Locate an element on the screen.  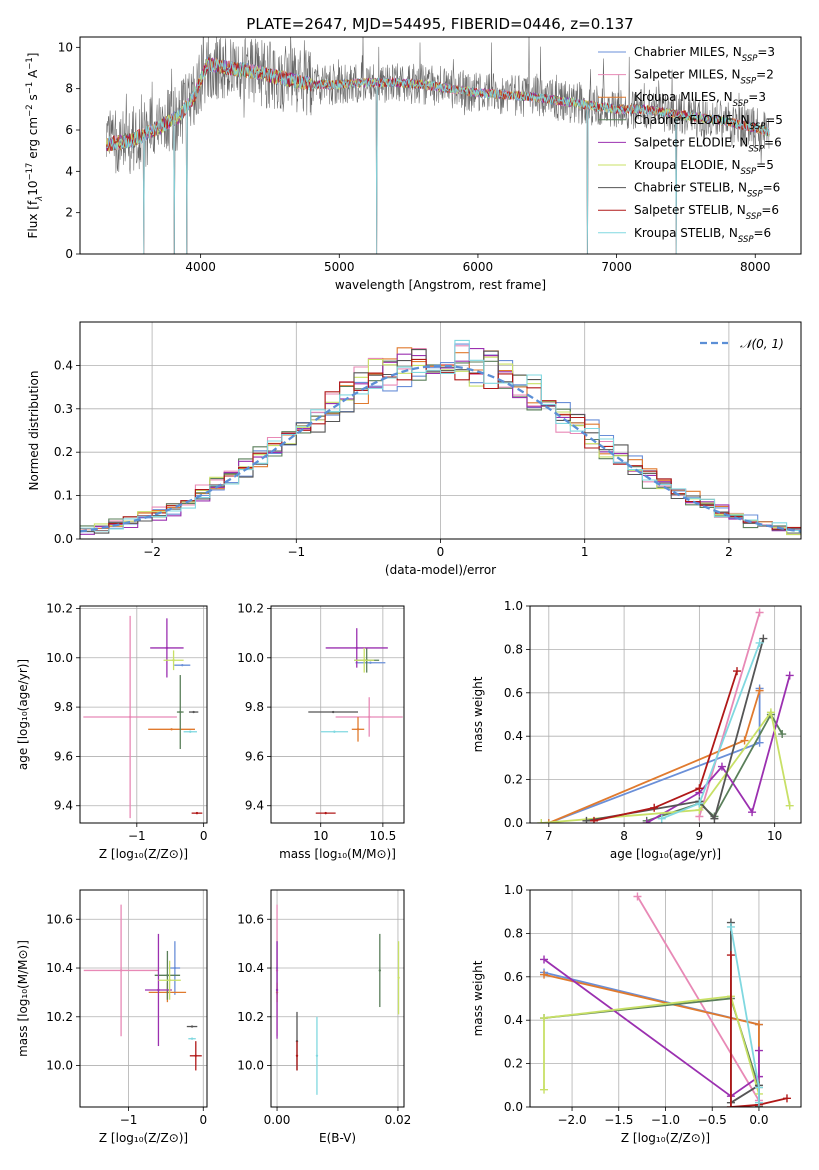
histogram-series is located at coordinates (440, 435).